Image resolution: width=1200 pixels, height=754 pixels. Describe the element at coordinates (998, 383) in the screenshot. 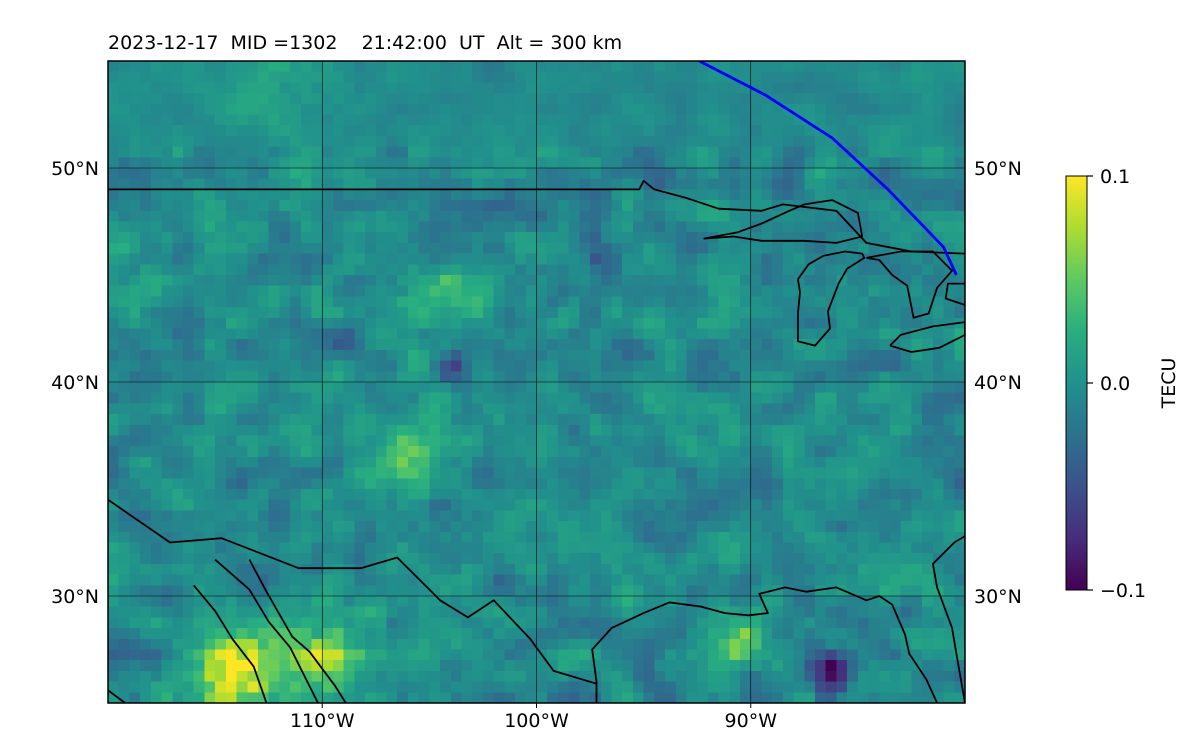

I see `y-tick-label-right-1: 40°N` at that location.